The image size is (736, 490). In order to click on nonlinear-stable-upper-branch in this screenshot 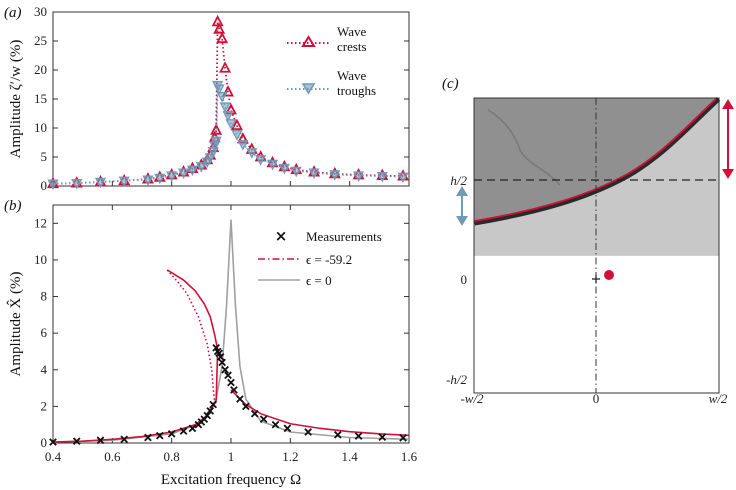, I will do `click(192, 309)`.